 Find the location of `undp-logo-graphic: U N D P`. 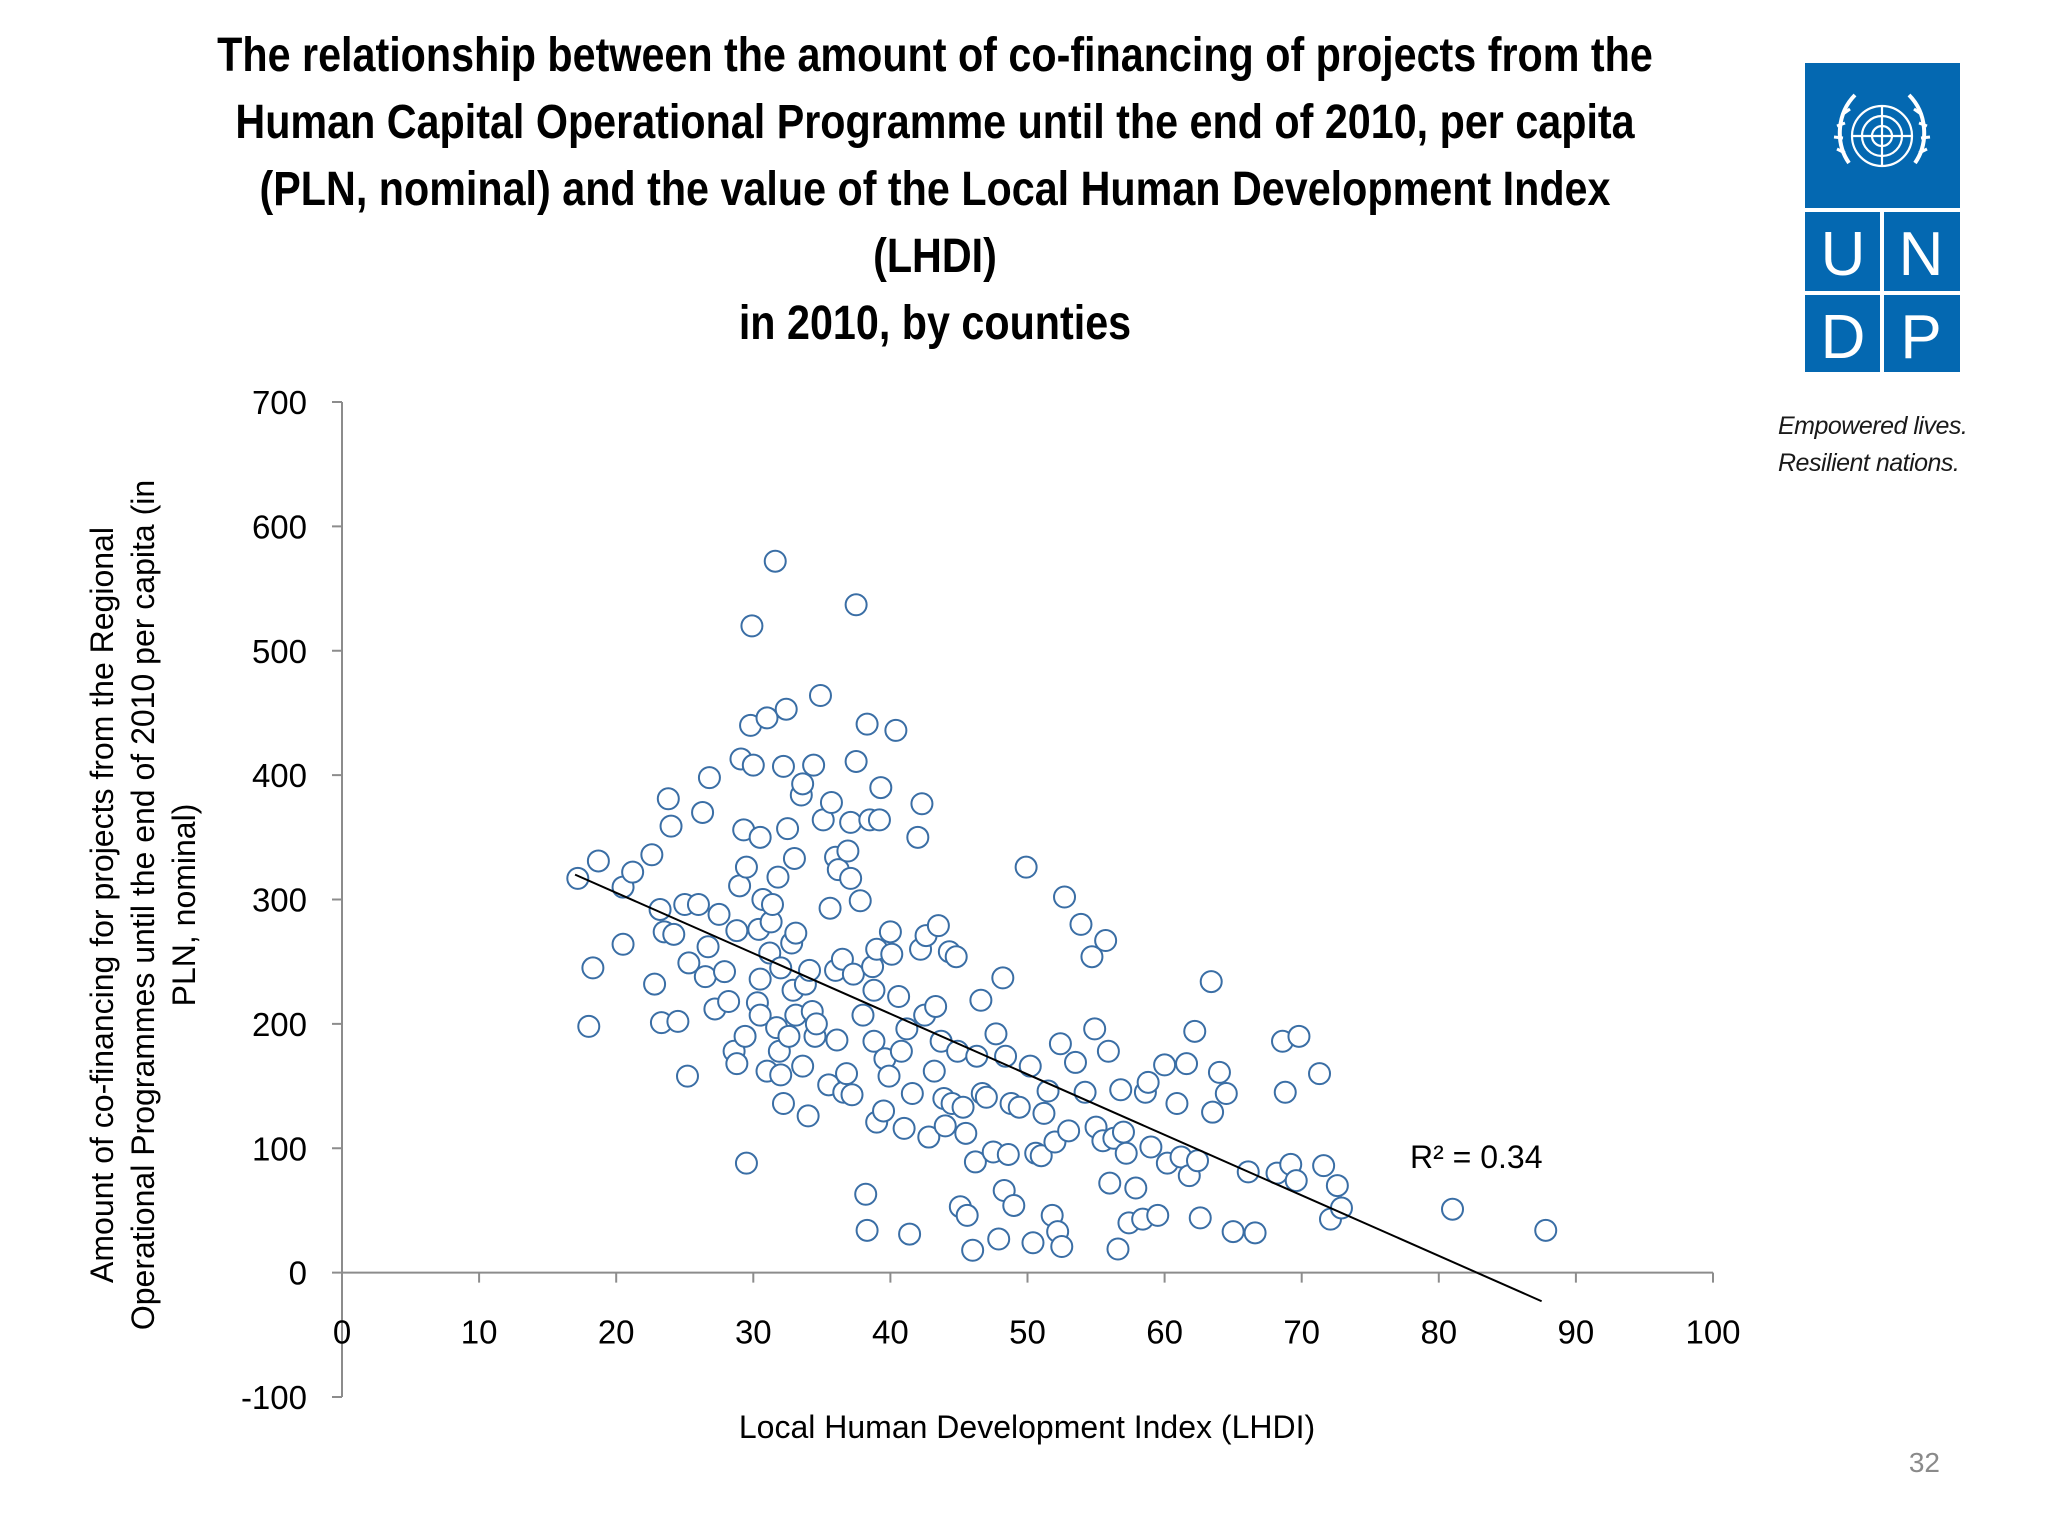

undp-logo-graphic: U N D P is located at coordinates (1882, 220).